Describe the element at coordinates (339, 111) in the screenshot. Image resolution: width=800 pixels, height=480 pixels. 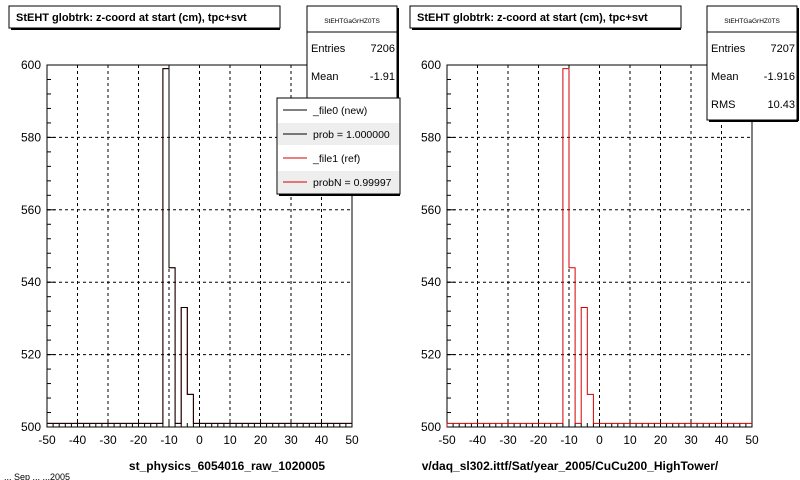
I see `legend-label: _file0 (new)` at that location.